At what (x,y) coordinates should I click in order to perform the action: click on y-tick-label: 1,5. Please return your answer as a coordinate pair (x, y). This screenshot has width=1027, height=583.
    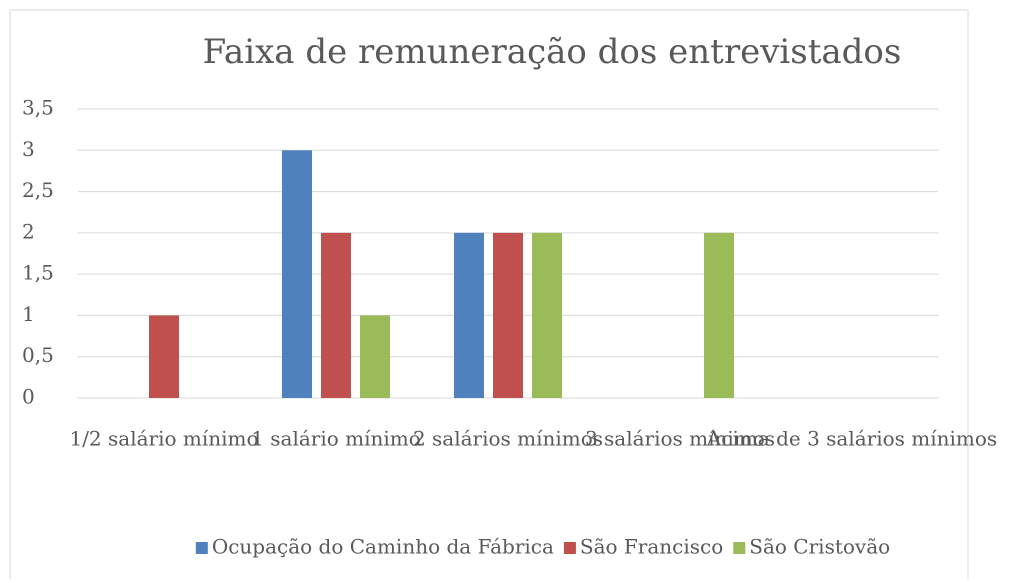
    Looking at the image, I should click on (38, 273).